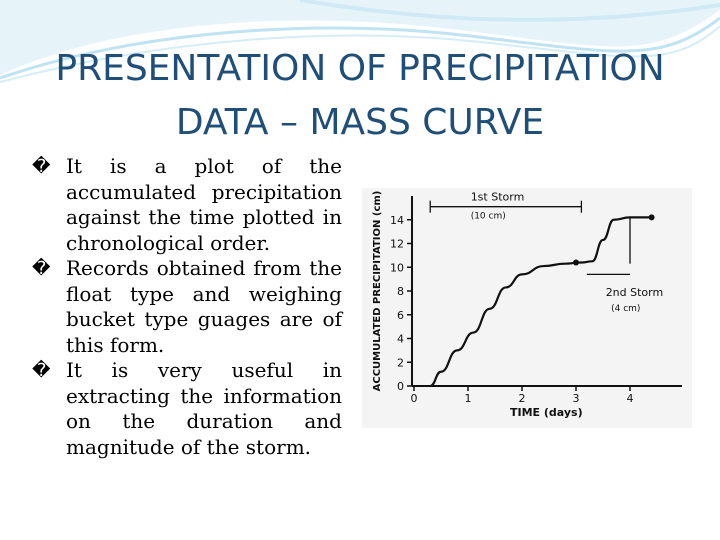  Describe the element at coordinates (360, 122) in the screenshot. I see `slide-title-line-2: DATA – MASS CURVE` at that location.